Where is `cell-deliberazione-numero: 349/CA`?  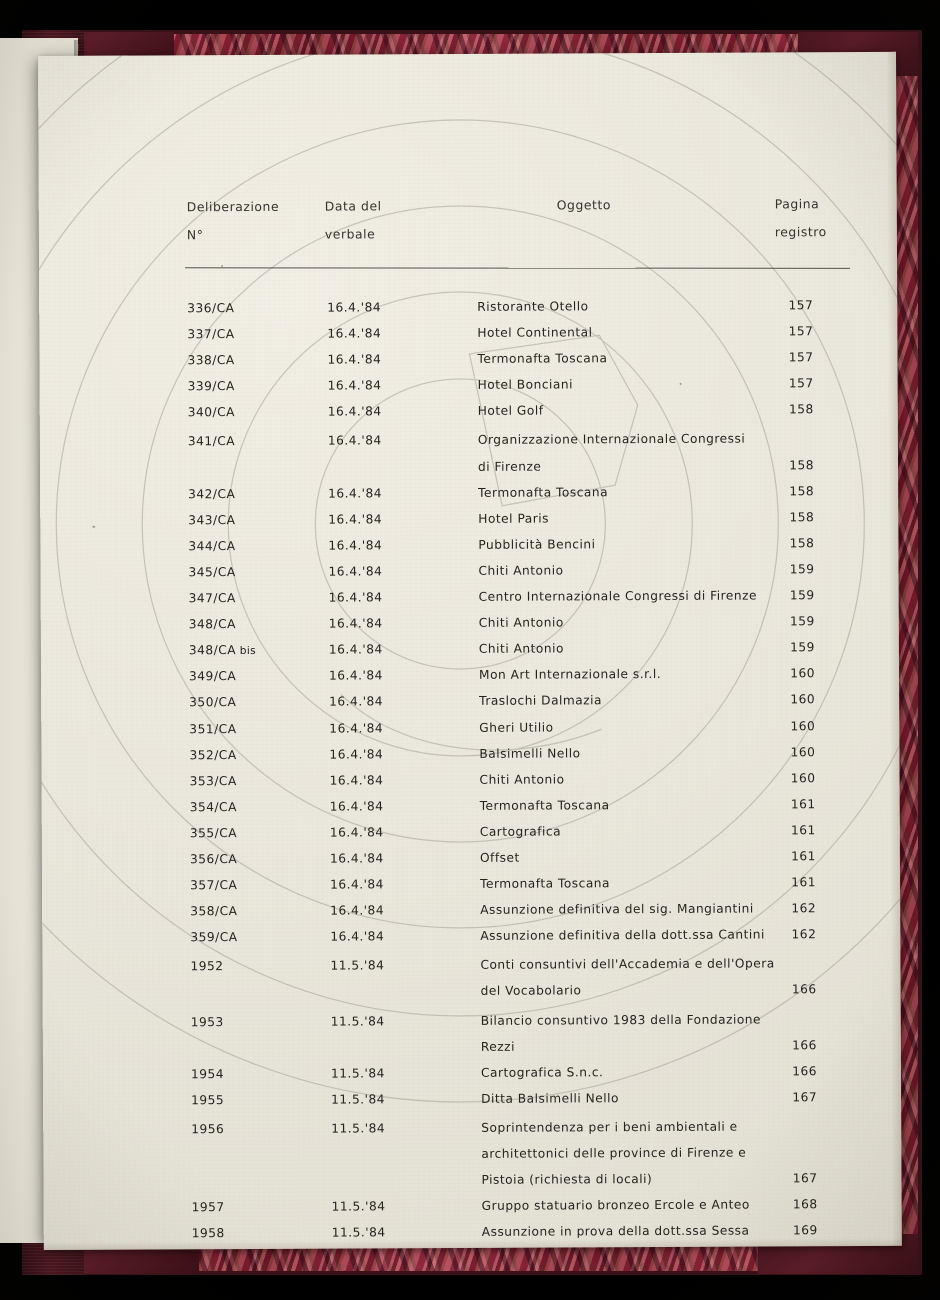
cell-deliberazione-numero: 349/CA is located at coordinates (213, 676).